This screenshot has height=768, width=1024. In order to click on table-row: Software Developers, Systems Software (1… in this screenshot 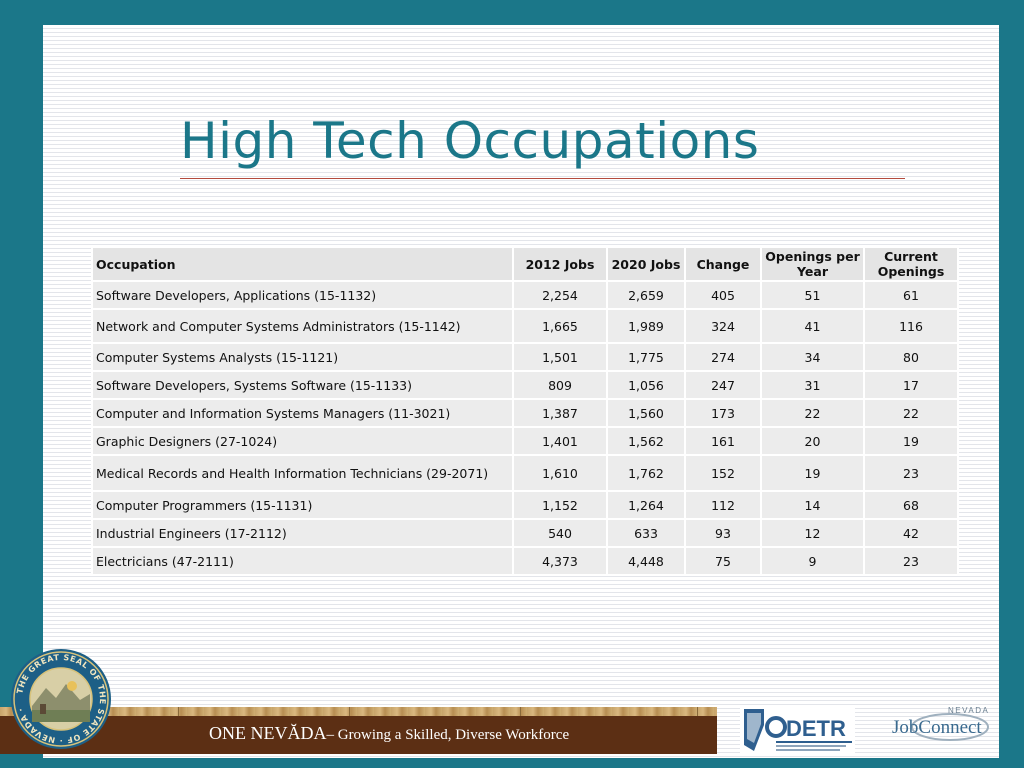, I will do `click(525, 385)`.